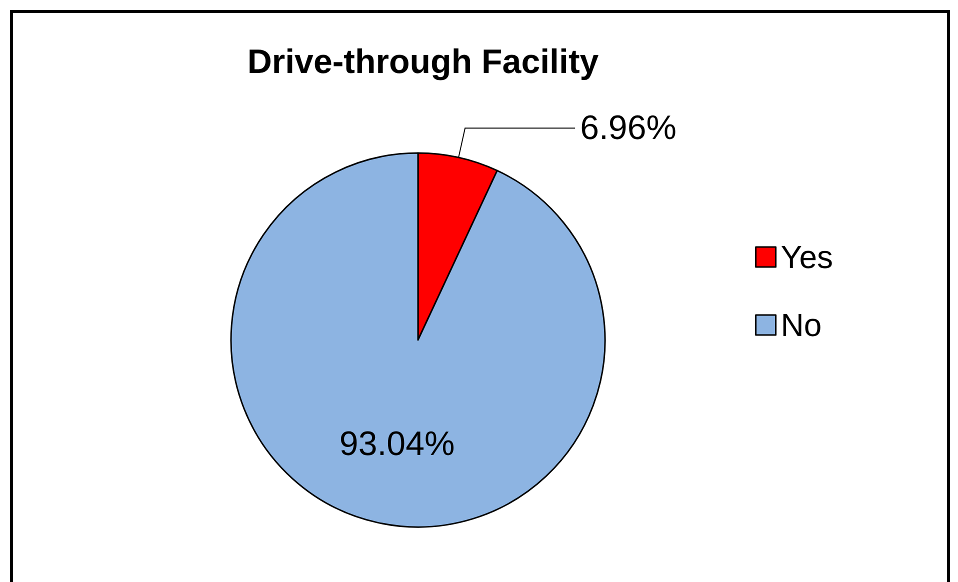 The image size is (958, 582). I want to click on data-label: 93.04%, so click(397, 444).